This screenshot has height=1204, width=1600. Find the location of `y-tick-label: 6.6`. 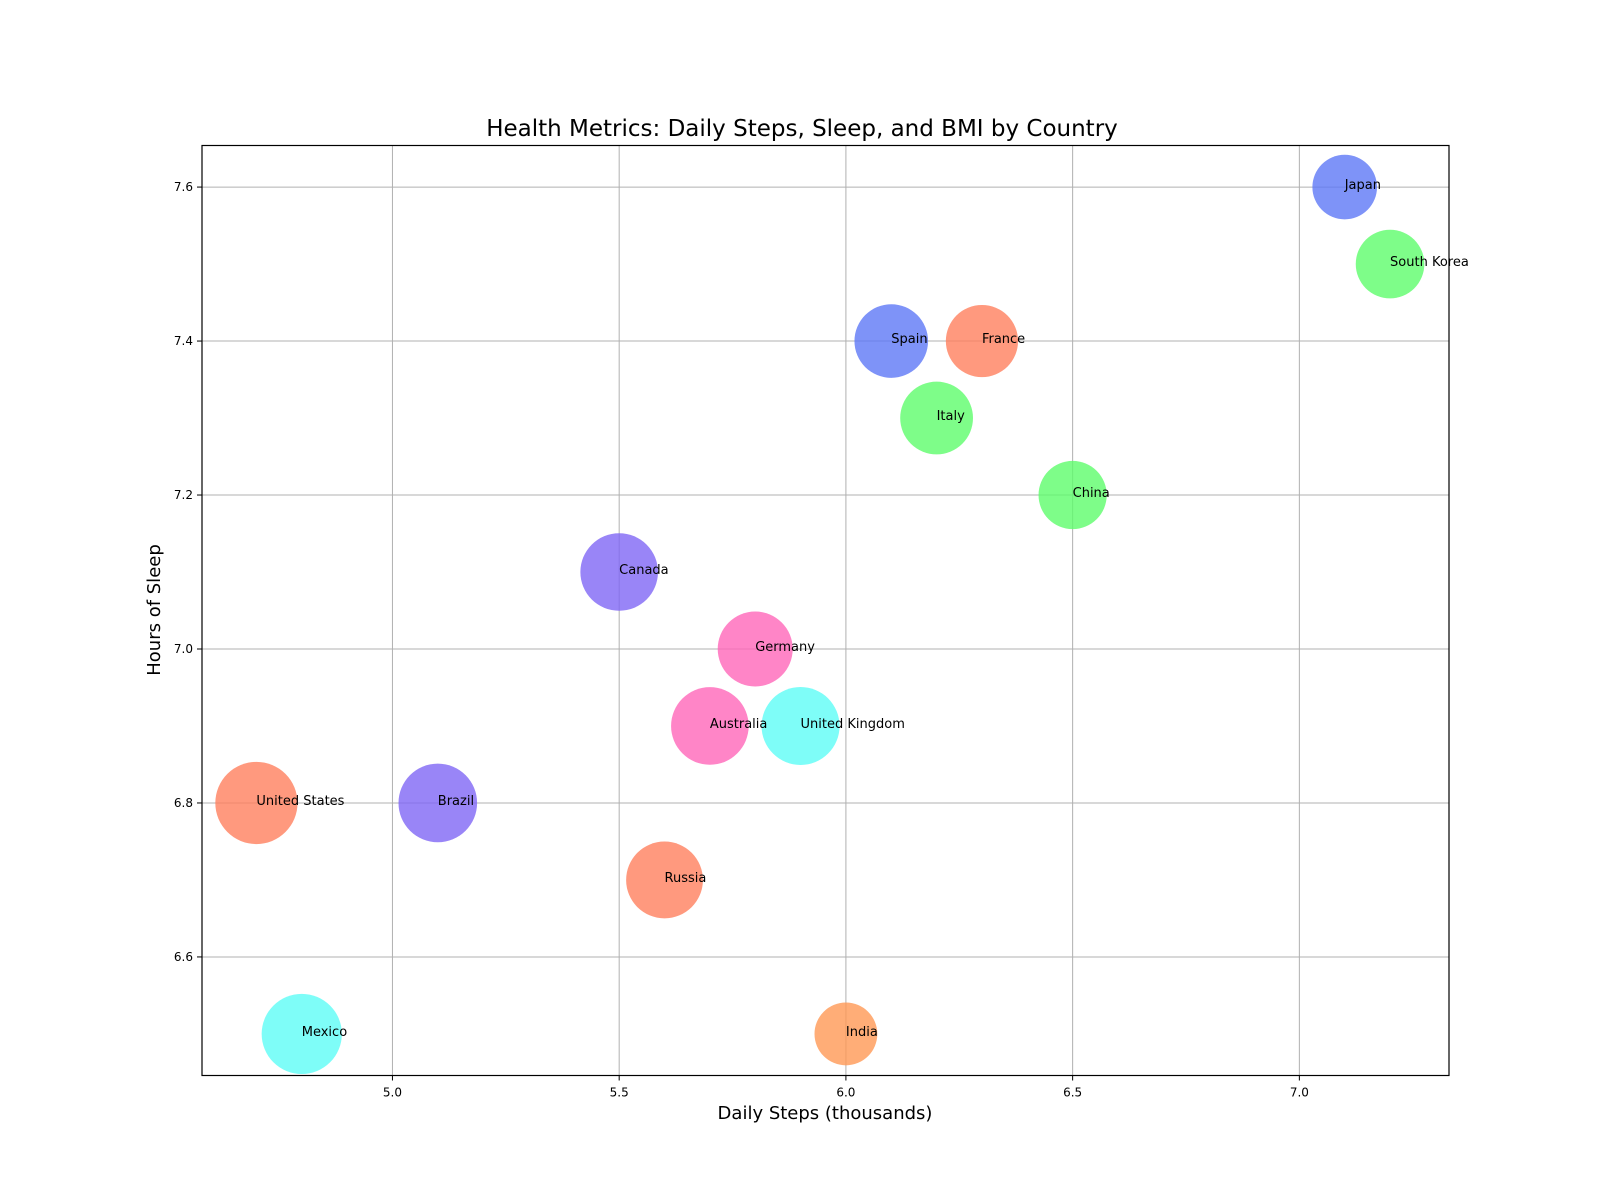

y-tick-label: 6.6 is located at coordinates (183, 957).